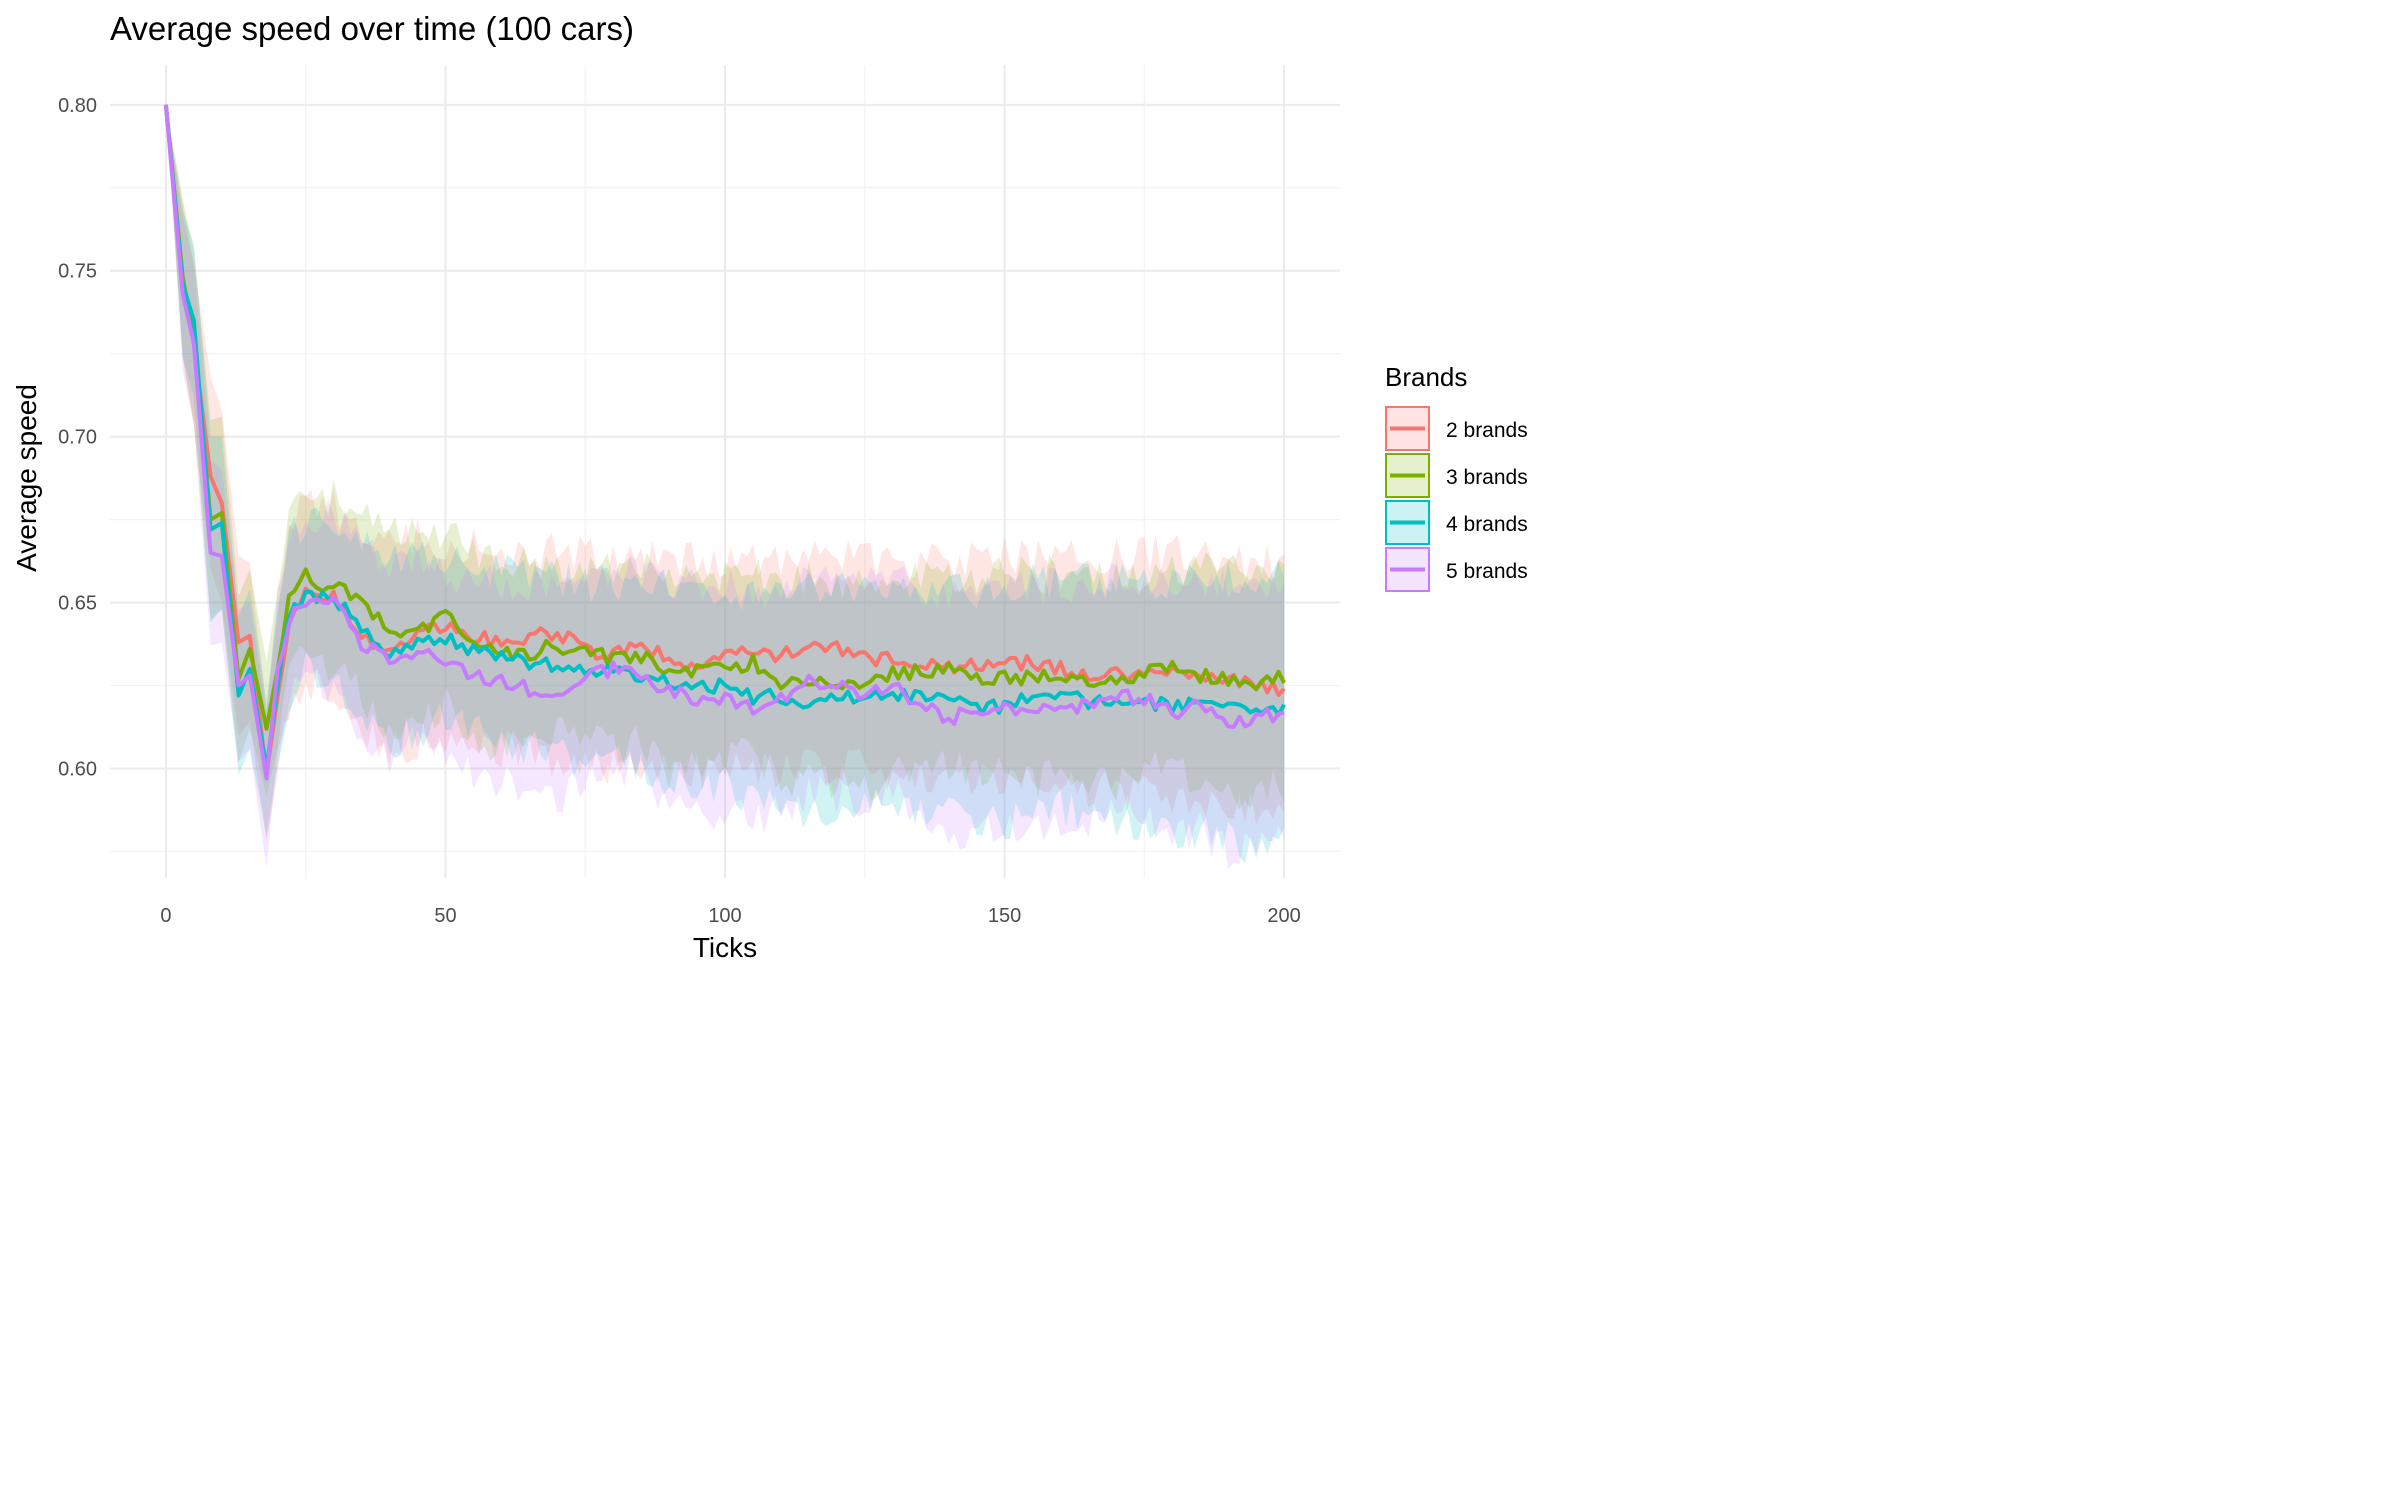  What do you see at coordinates (77, 604) in the screenshot?
I see `y-tick-label: 0.65` at bounding box center [77, 604].